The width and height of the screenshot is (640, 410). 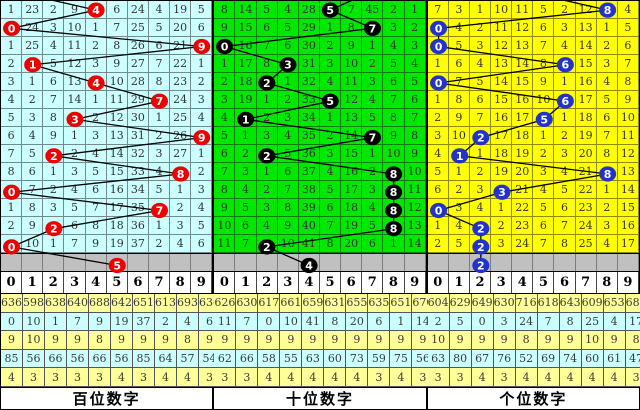 I want to click on digit-header-cell: 9, so click(x=202, y=282).